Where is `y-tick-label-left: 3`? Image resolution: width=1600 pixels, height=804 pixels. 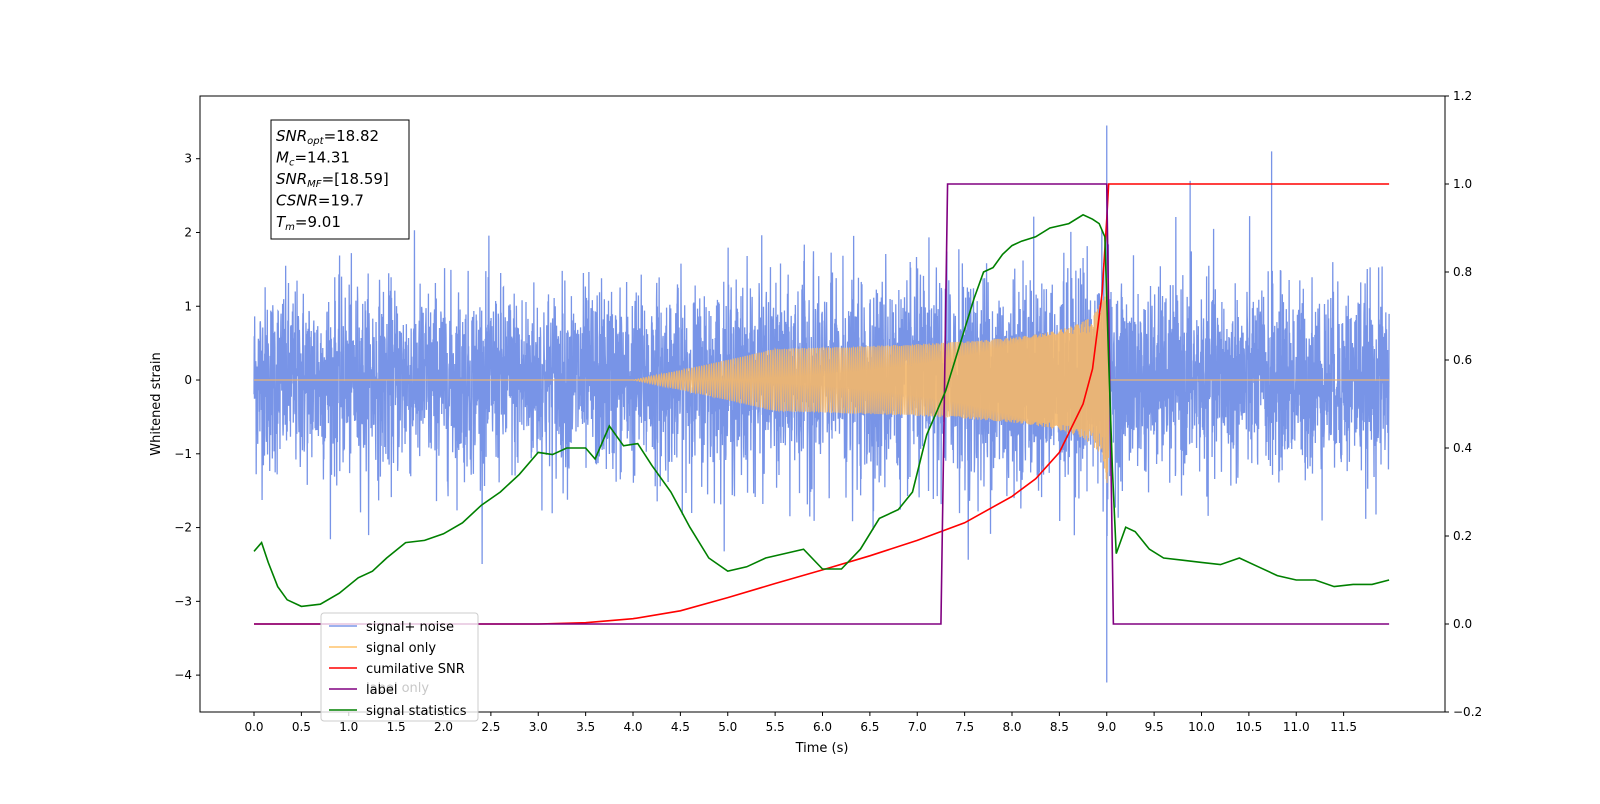 y-tick-label-left: 3 is located at coordinates (188, 159).